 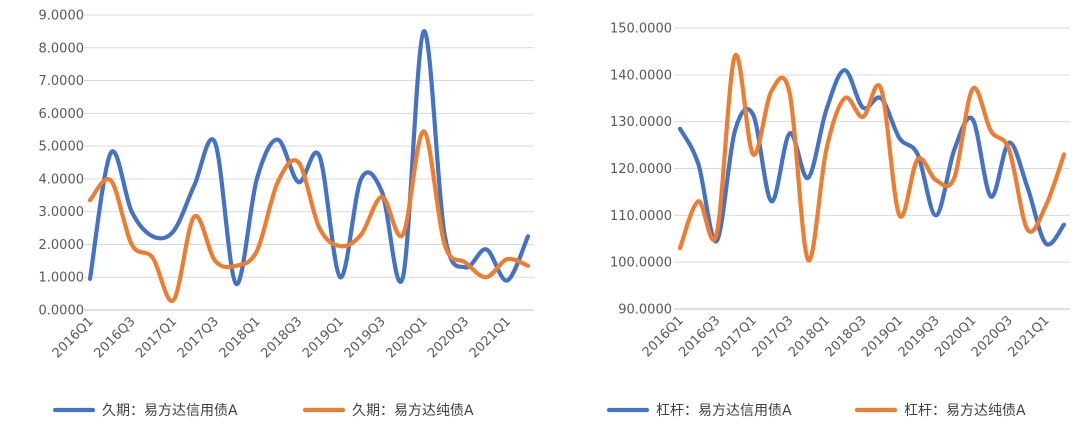 What do you see at coordinates (641, 169) in the screenshot?
I see `y-tick-label: 120.0000` at bounding box center [641, 169].